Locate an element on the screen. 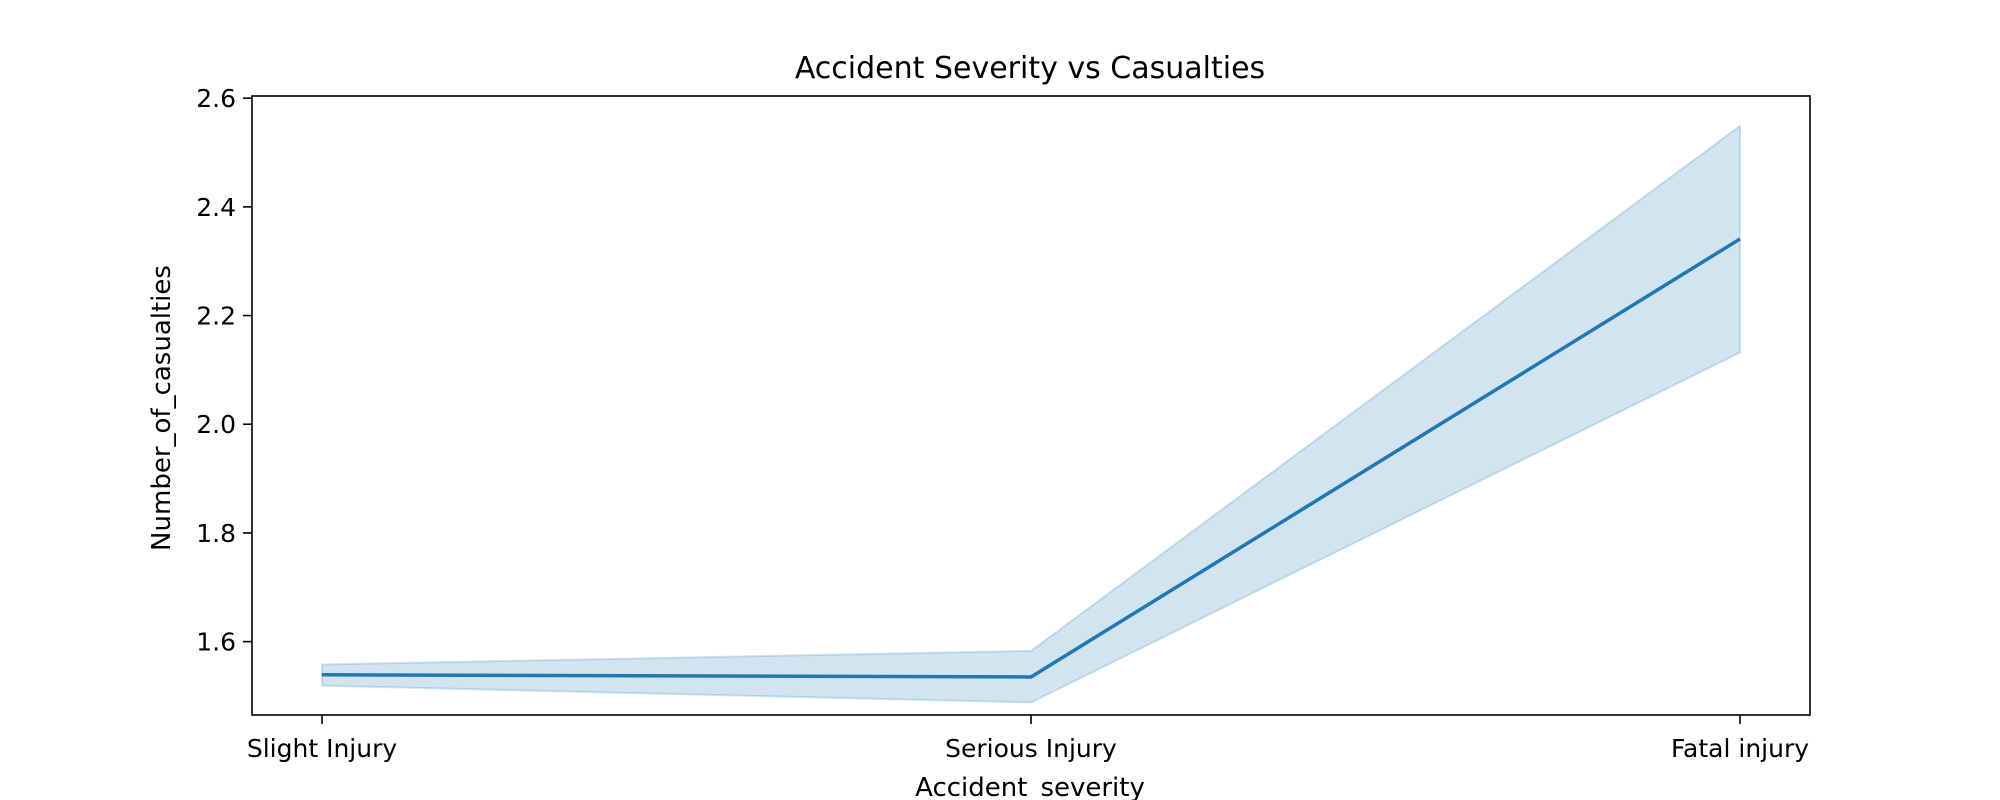 This screenshot has width=2000, height=800. y-tick-label: 1.8 is located at coordinates (216, 533).